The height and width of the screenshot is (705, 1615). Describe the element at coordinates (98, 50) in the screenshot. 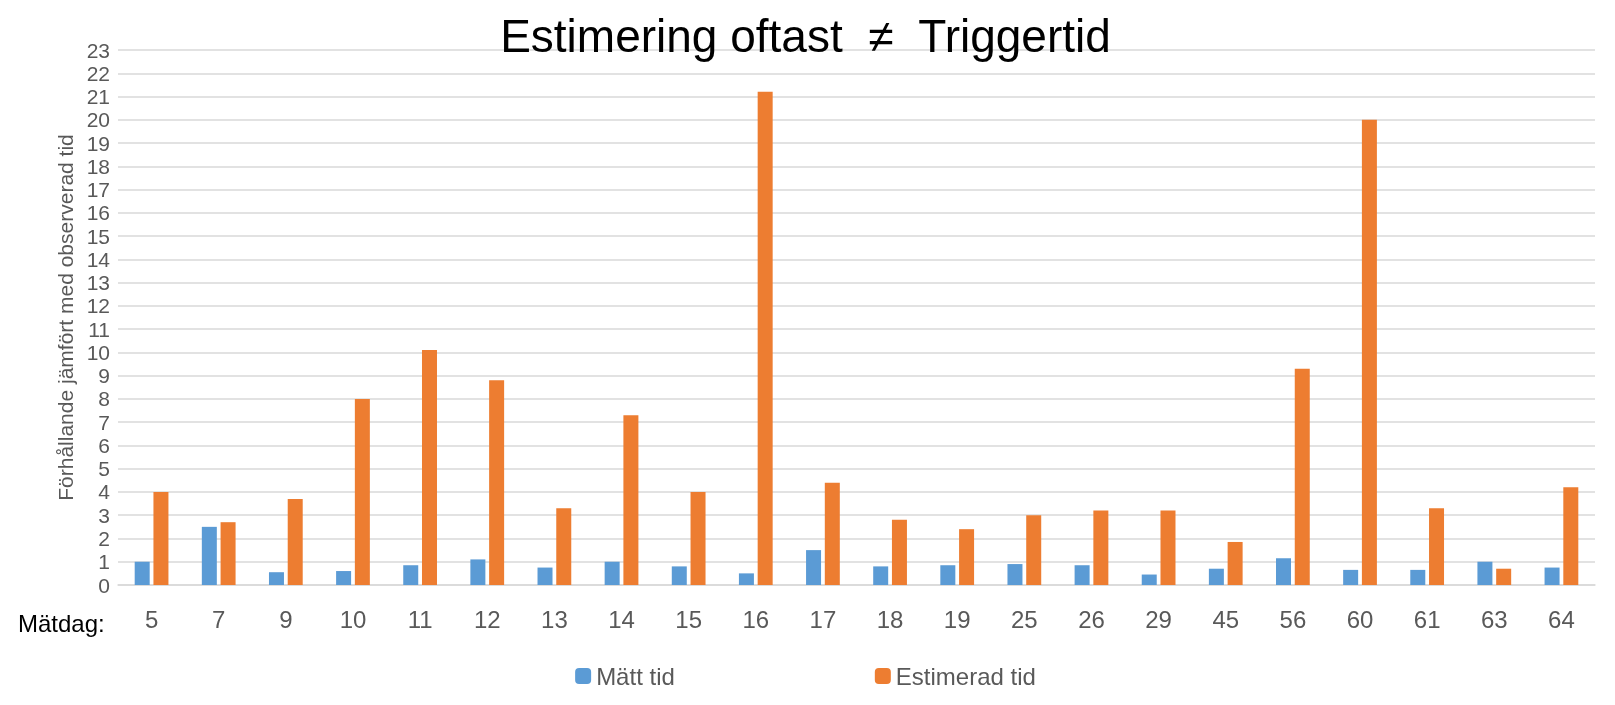

I see `y-tick-label: 23` at that location.